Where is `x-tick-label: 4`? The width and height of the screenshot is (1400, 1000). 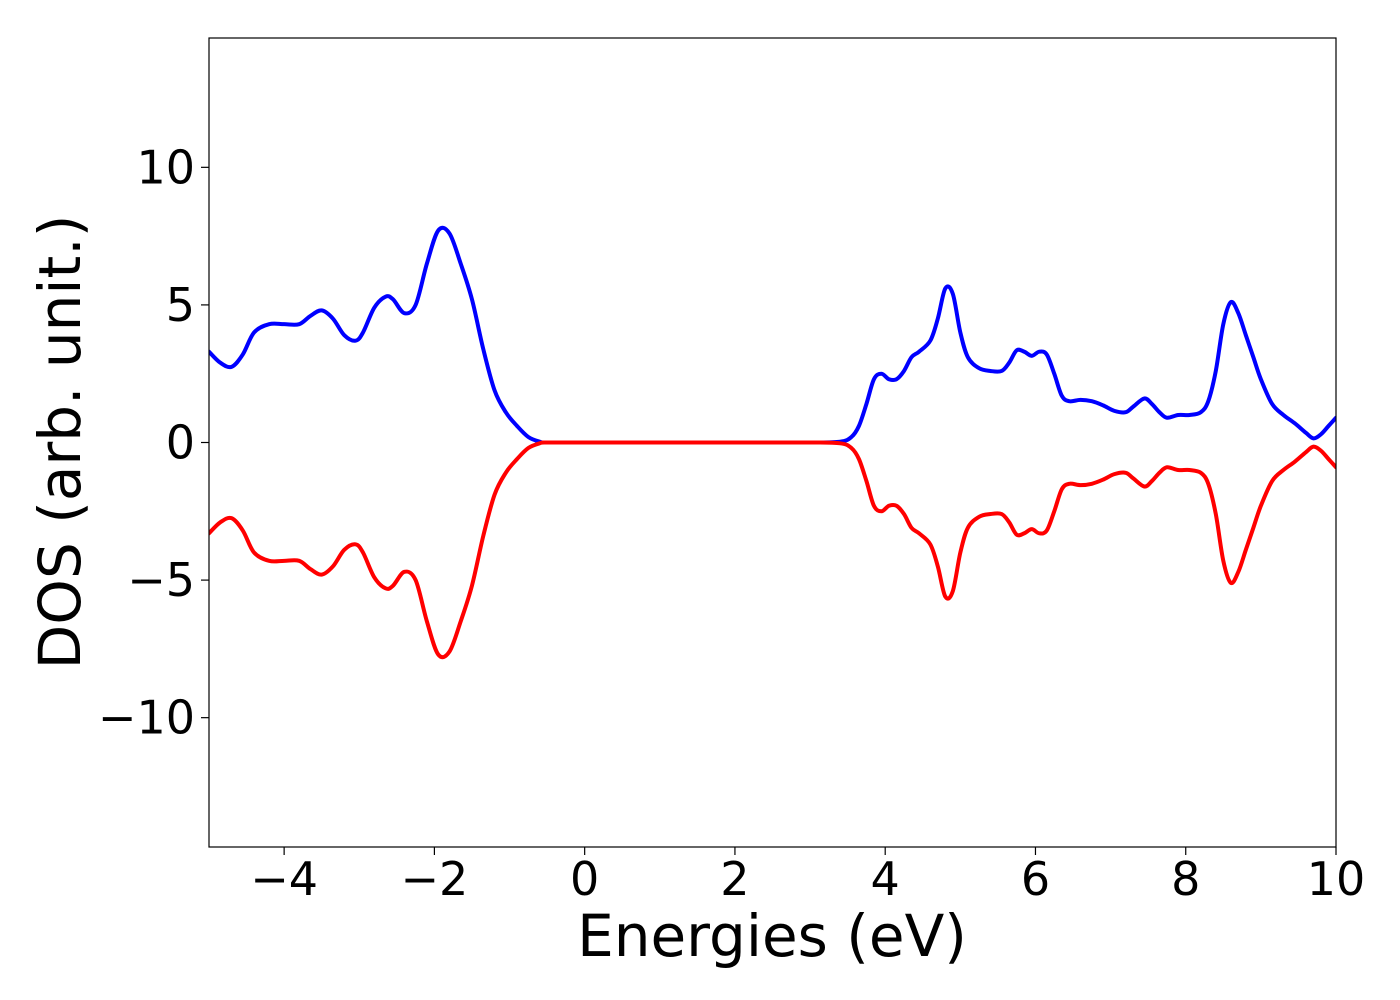
x-tick-label: 4 is located at coordinates (885, 879).